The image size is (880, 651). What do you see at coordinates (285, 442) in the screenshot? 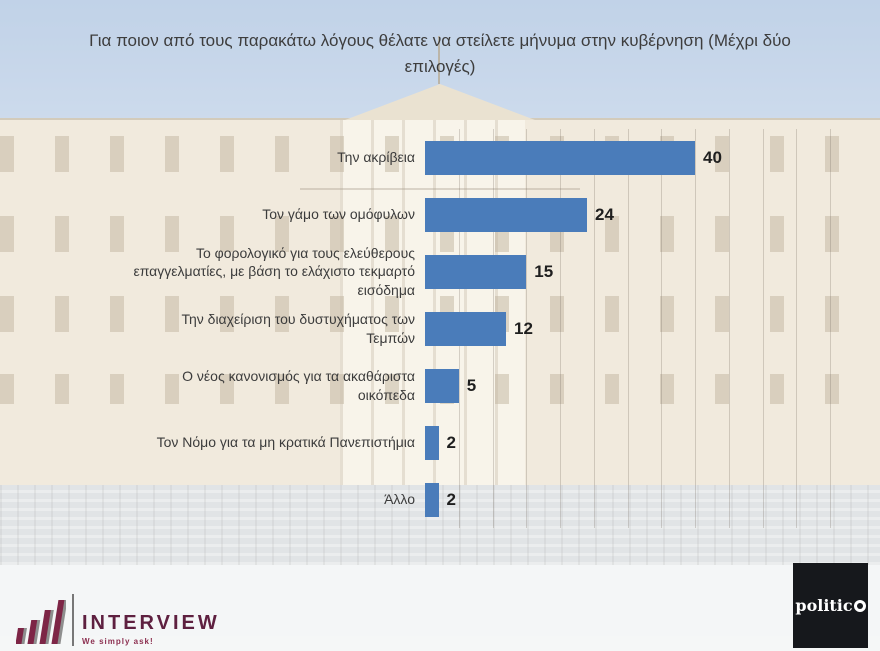
I see `bar-label: Τον Νόμο για τα μη κρατικά Πανεπιστήμια` at bounding box center [285, 442].